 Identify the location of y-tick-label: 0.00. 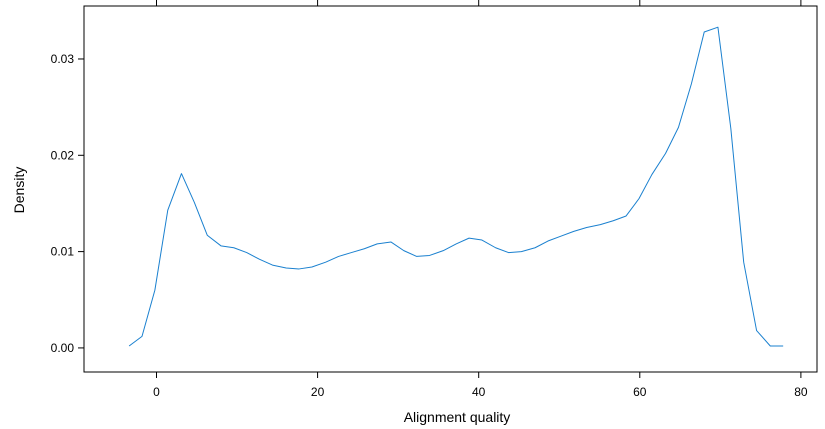
(63, 348).